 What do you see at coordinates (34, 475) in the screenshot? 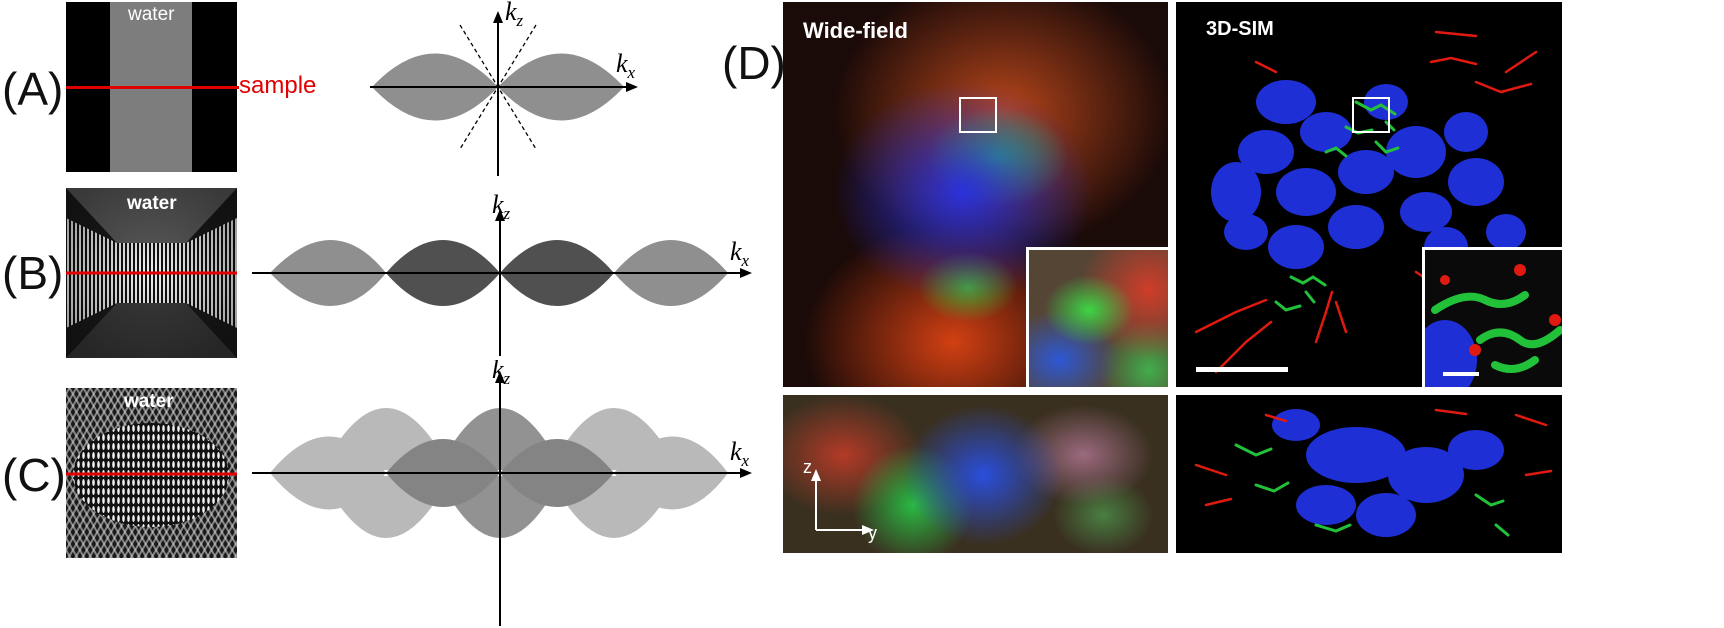
I see `panel-letter-c: (C)` at bounding box center [34, 475].